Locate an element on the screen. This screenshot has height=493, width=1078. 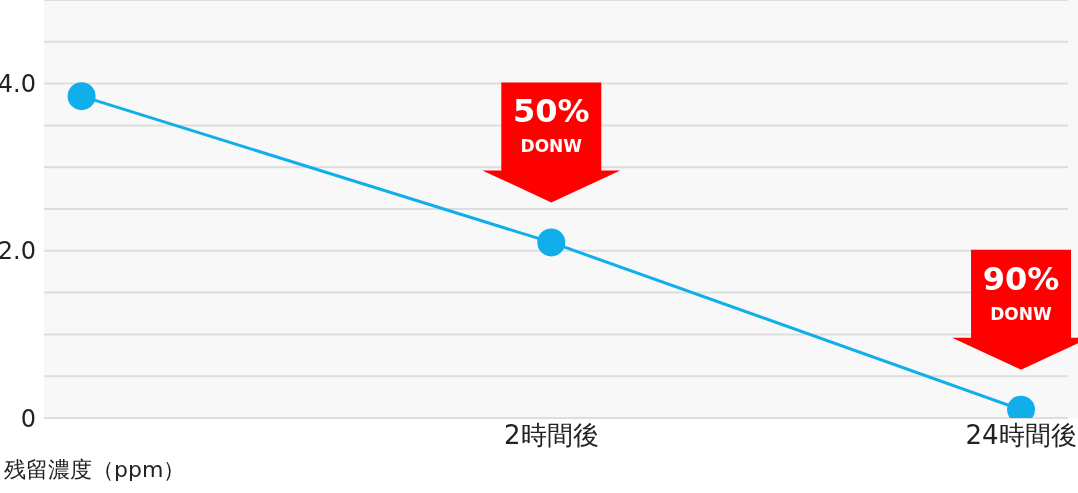
y-tick-label: 2.0 is located at coordinates (18, 251).